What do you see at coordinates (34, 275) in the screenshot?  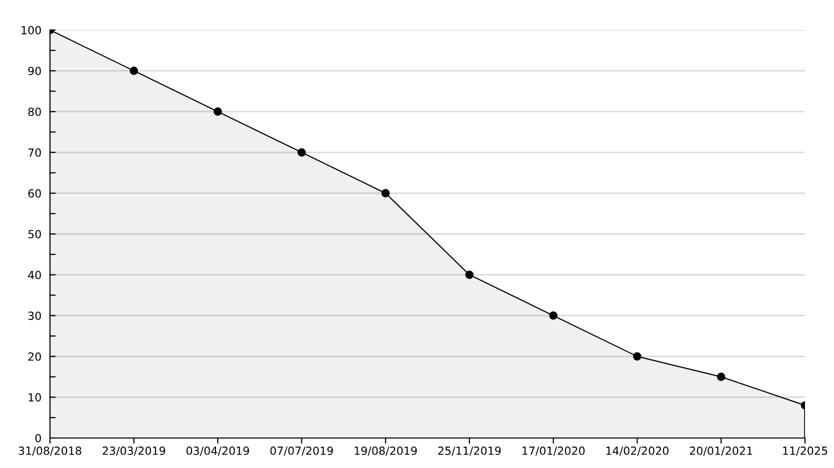 I see `y-tick-label: 40` at bounding box center [34, 275].